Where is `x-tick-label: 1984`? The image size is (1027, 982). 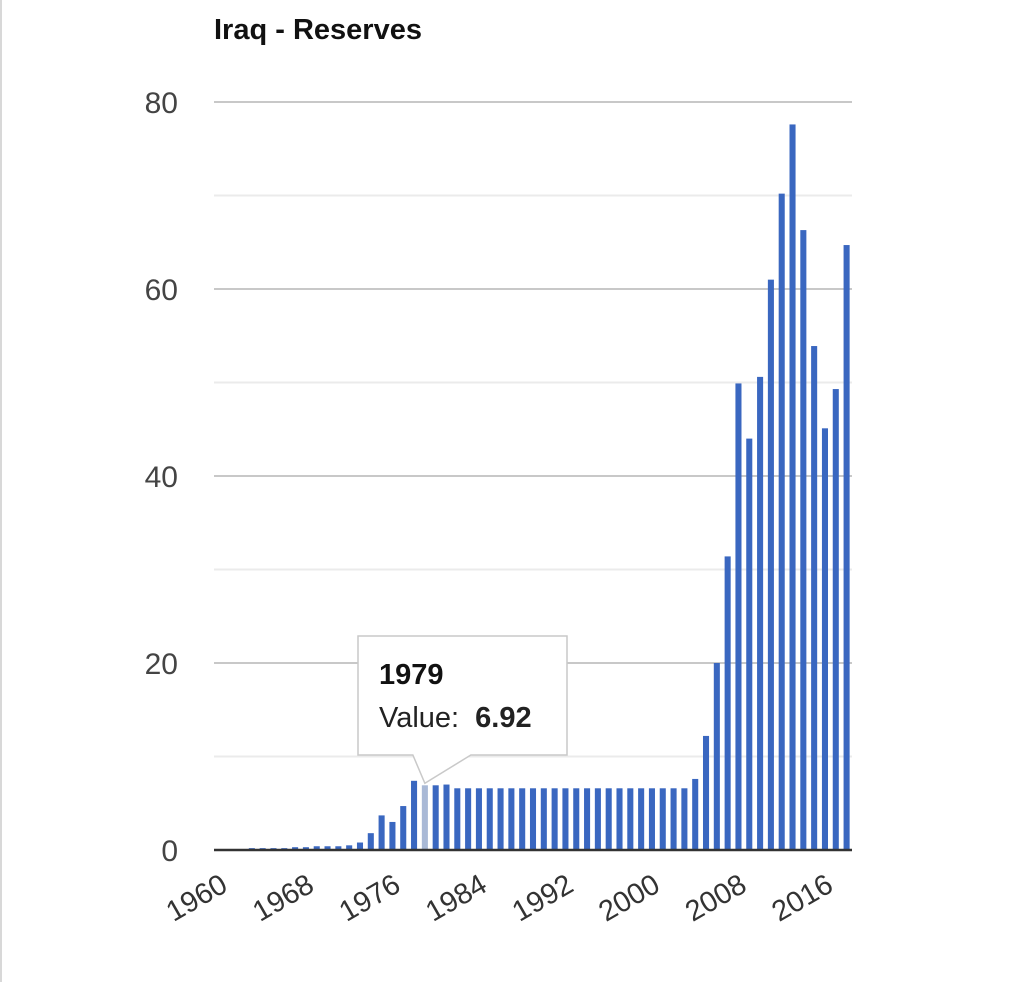 x-tick-label: 1984 is located at coordinates (457, 898).